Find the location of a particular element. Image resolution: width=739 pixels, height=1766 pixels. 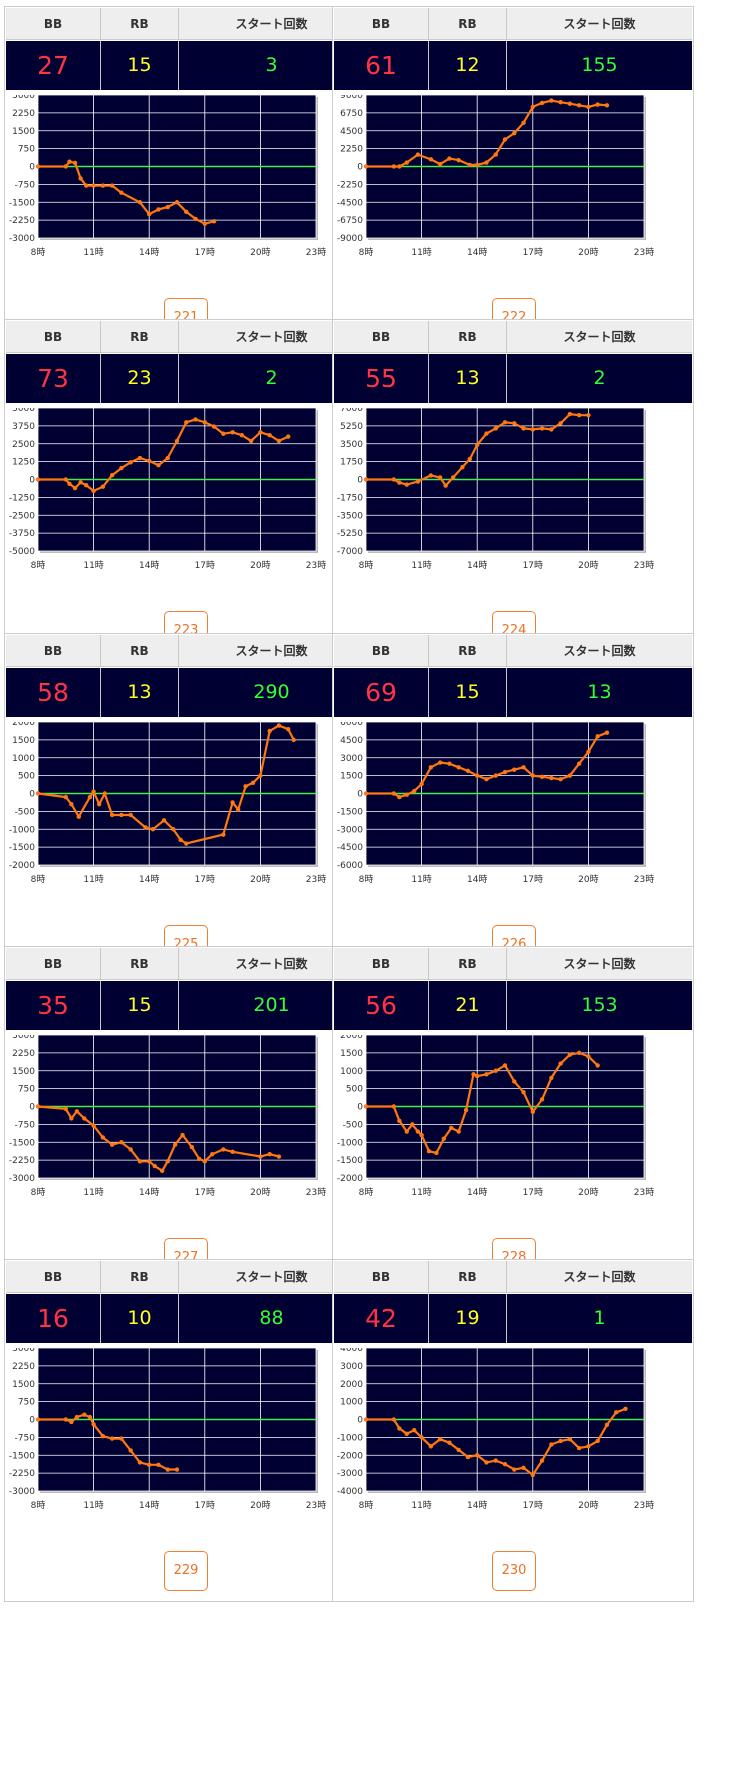

y-tick-label: 750 is located at coordinates (26, 1403).